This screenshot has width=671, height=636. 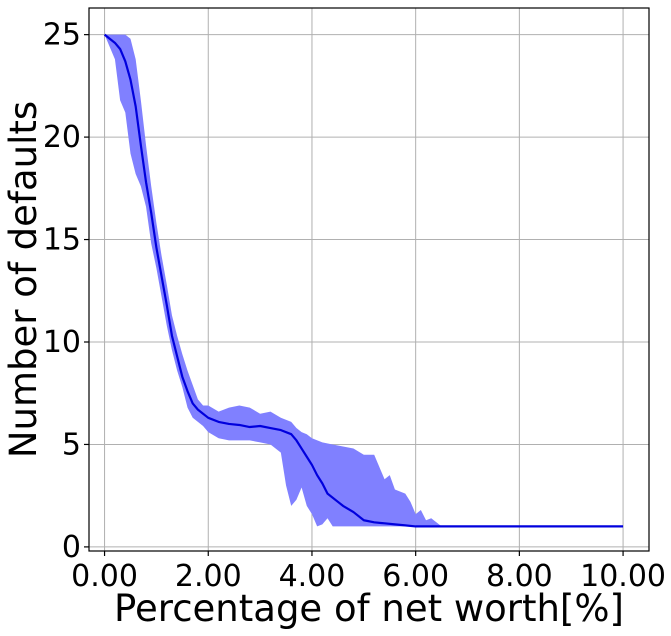 What do you see at coordinates (62, 137) in the screenshot?
I see `y-tick-label: 20` at bounding box center [62, 137].